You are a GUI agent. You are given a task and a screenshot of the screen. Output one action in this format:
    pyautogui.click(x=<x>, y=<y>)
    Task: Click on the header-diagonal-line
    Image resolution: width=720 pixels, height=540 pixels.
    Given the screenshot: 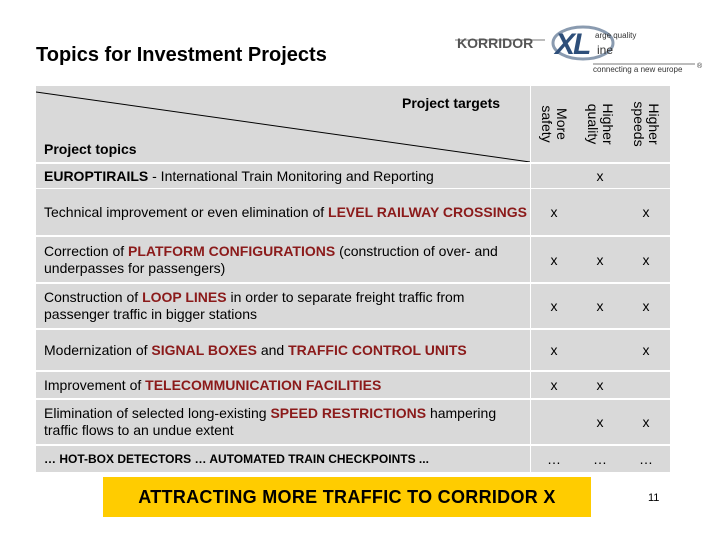 What is the action you would take?
    pyautogui.click(x=283, y=126)
    